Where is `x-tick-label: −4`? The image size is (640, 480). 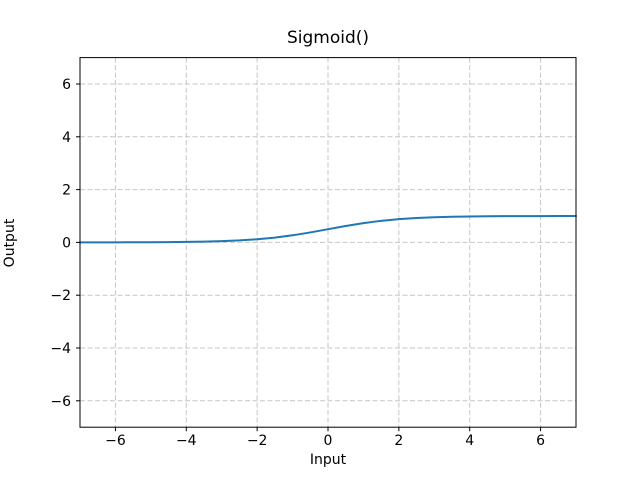 x-tick-label: −4 is located at coordinates (186, 441).